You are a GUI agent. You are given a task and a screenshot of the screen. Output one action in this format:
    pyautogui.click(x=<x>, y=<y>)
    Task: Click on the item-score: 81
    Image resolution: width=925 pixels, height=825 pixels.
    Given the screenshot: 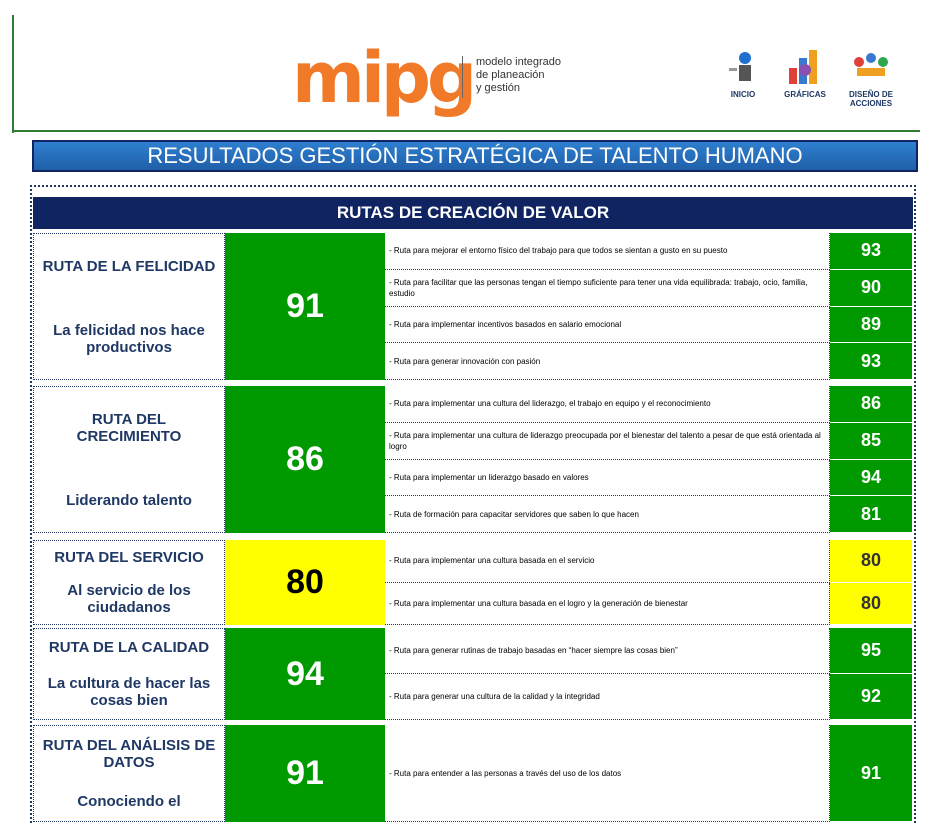 What is the action you would take?
    pyautogui.click(x=871, y=514)
    